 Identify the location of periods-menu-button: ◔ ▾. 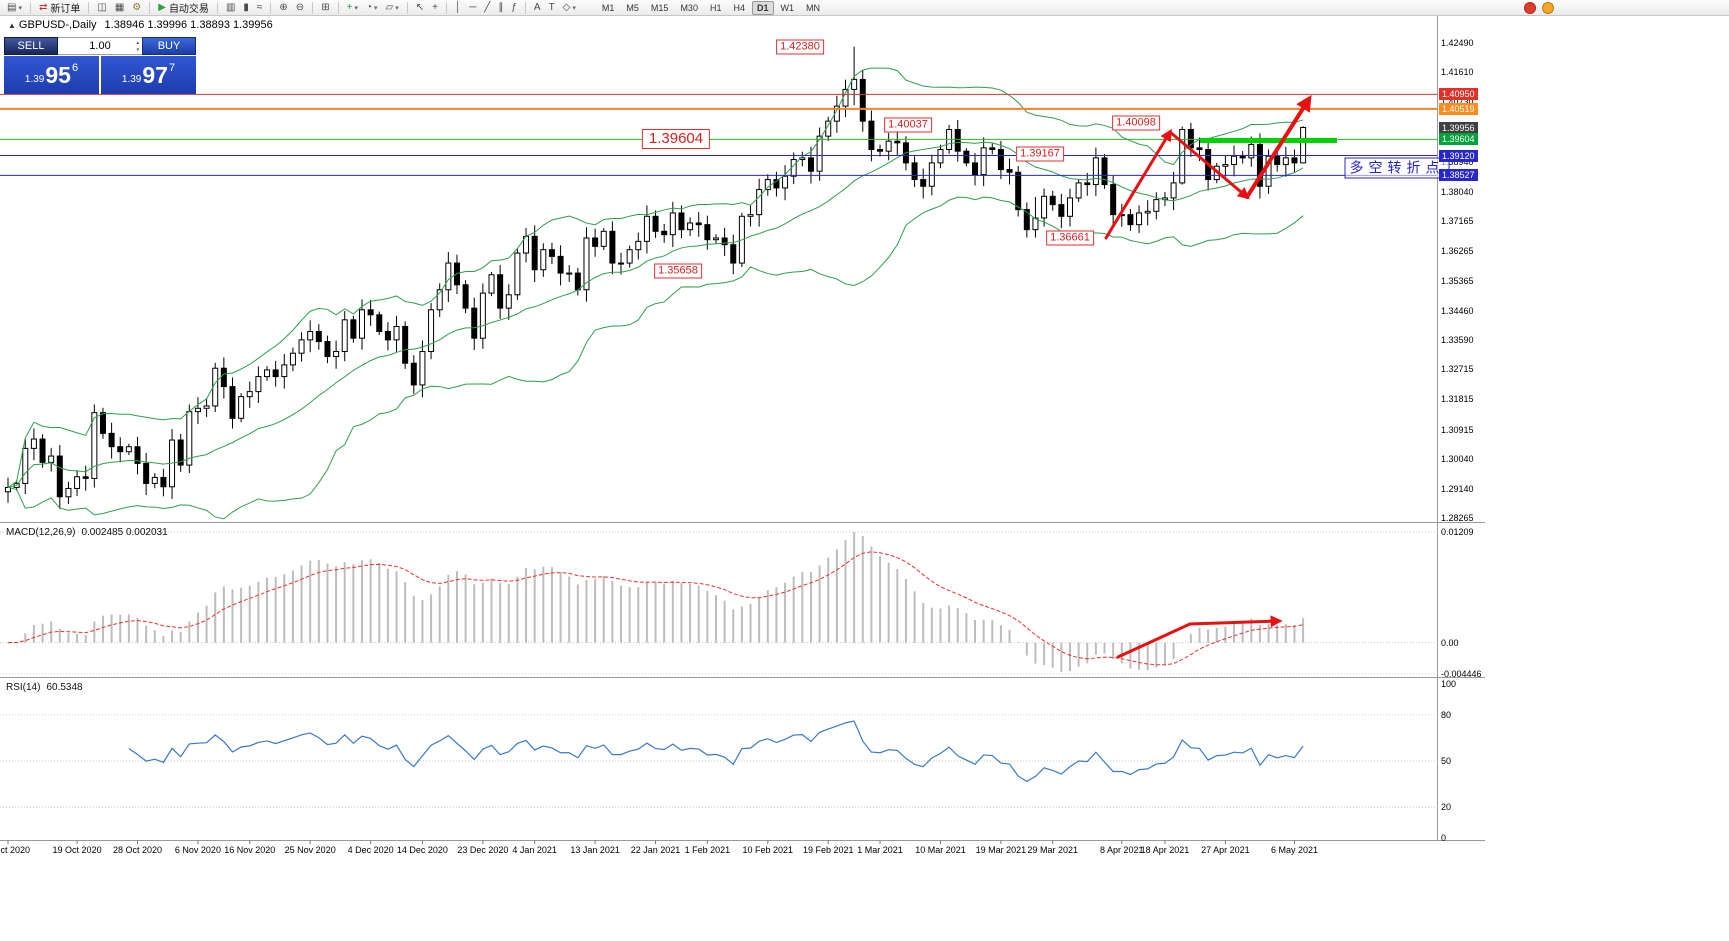
(372, 8).